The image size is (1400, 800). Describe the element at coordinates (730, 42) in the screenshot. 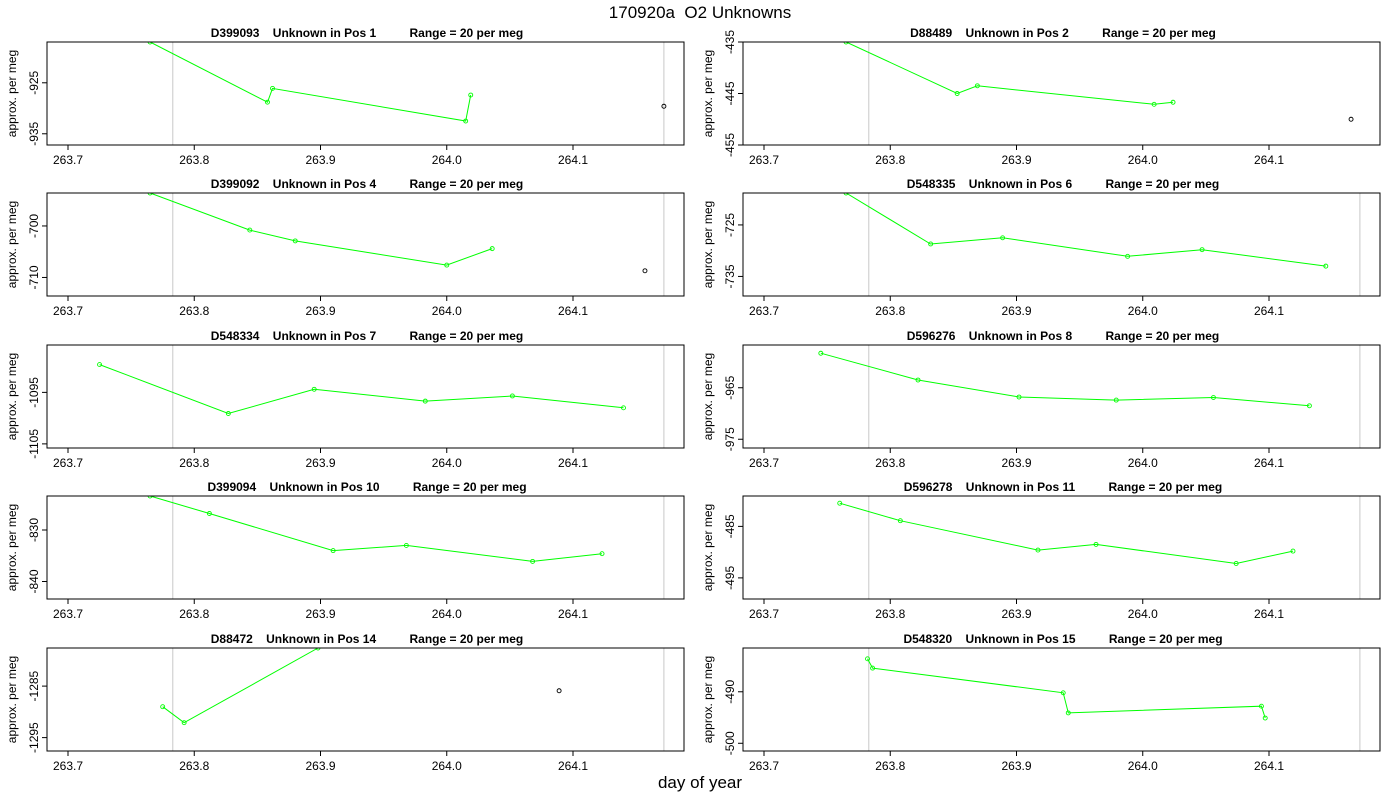

I see `y-tick-label: -435` at that location.